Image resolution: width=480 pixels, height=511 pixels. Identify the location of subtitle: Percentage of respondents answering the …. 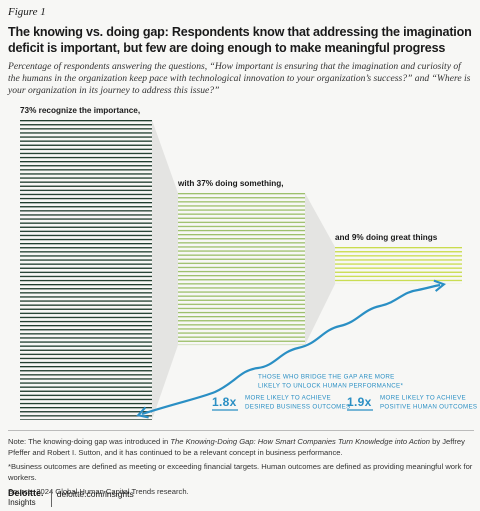
(239, 78).